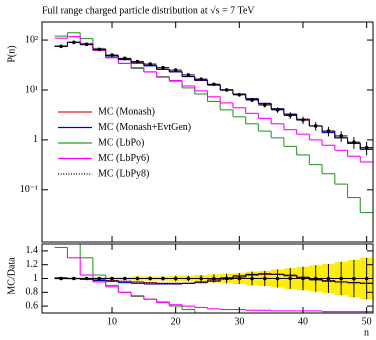 The height and width of the screenshot is (340, 376). Describe the element at coordinates (31, 39) in the screenshot. I see `y-tick-label: 10²` at that location.